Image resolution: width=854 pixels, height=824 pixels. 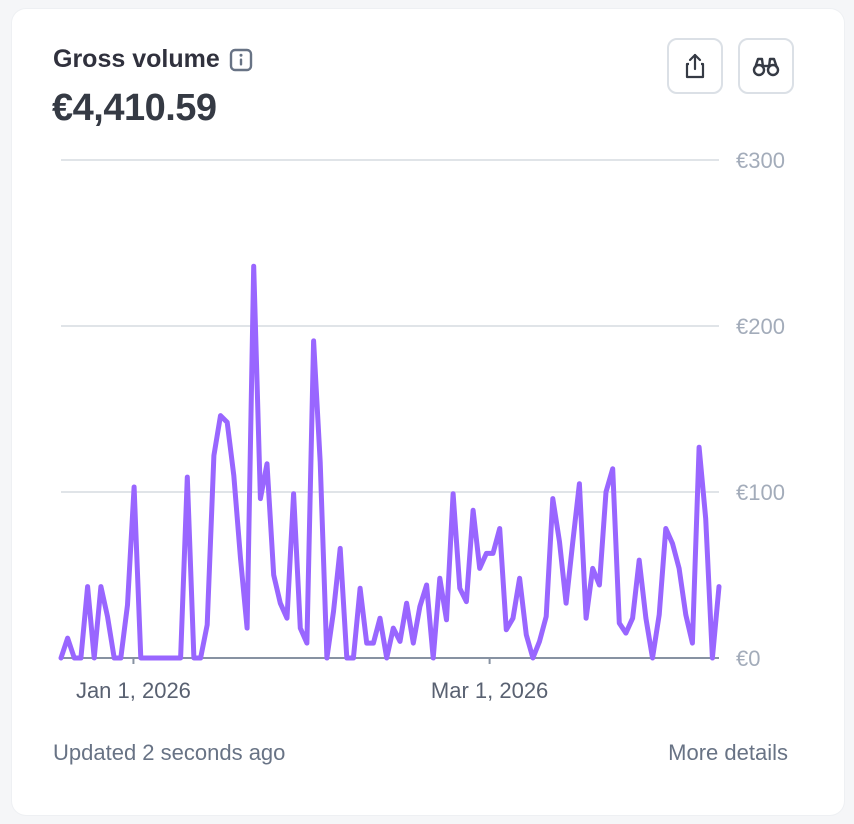 What do you see at coordinates (136, 59) in the screenshot?
I see `card-title: Gross volume` at bounding box center [136, 59].